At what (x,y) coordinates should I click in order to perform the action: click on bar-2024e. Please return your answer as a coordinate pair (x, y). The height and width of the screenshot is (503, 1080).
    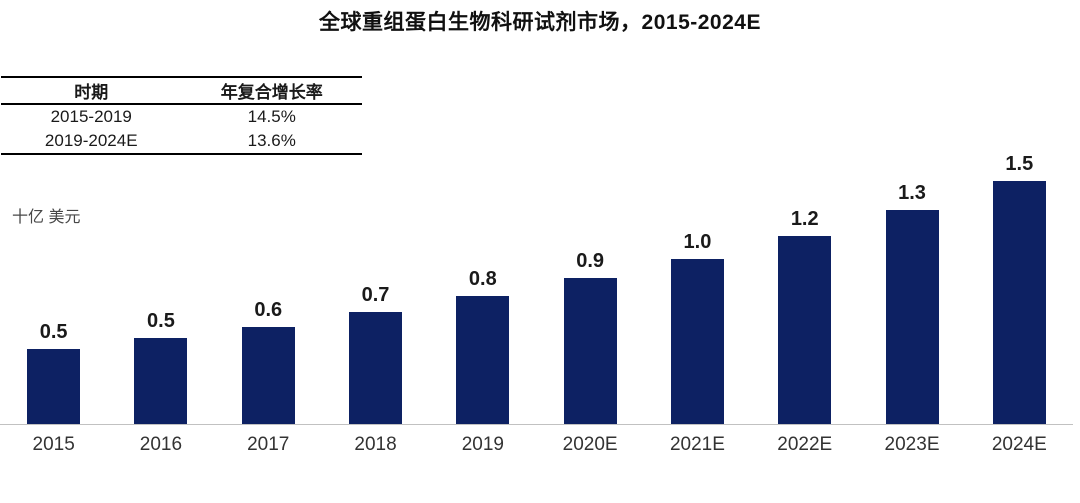
    Looking at the image, I should click on (1019, 302).